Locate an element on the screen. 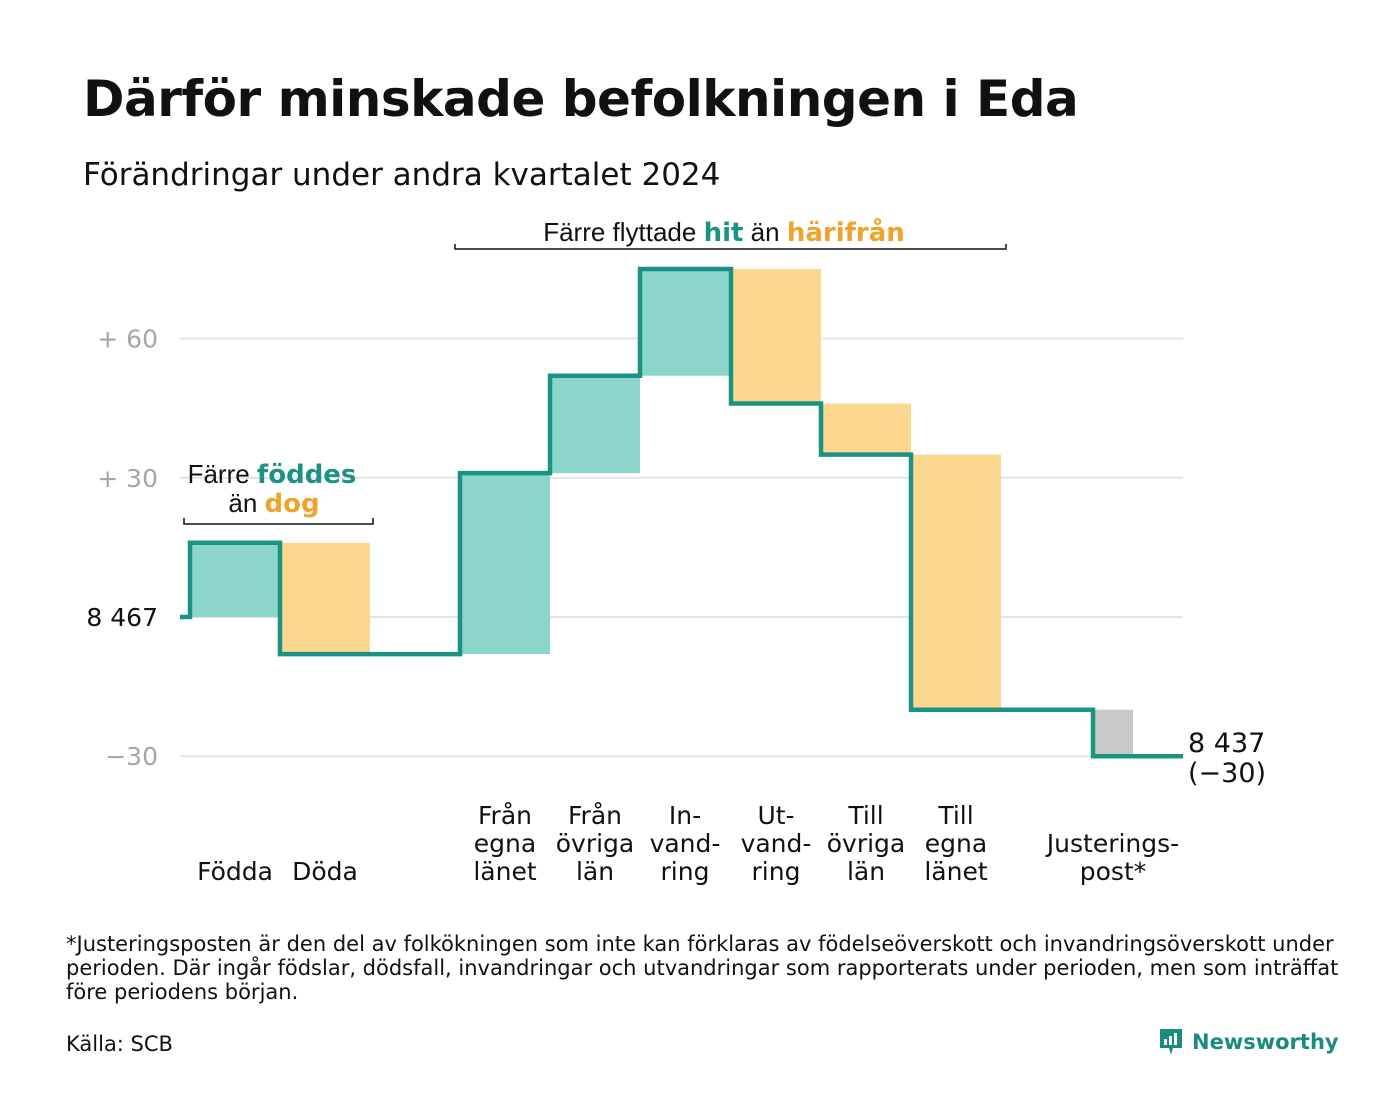 The width and height of the screenshot is (1400, 1120). bar-utvandring is located at coordinates (776, 336).